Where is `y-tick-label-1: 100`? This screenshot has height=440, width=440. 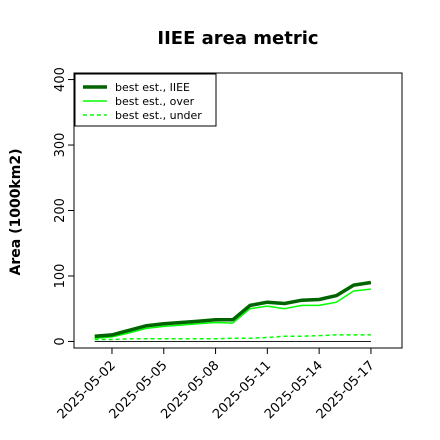 y-tick-label-1: 100 is located at coordinates (60, 276).